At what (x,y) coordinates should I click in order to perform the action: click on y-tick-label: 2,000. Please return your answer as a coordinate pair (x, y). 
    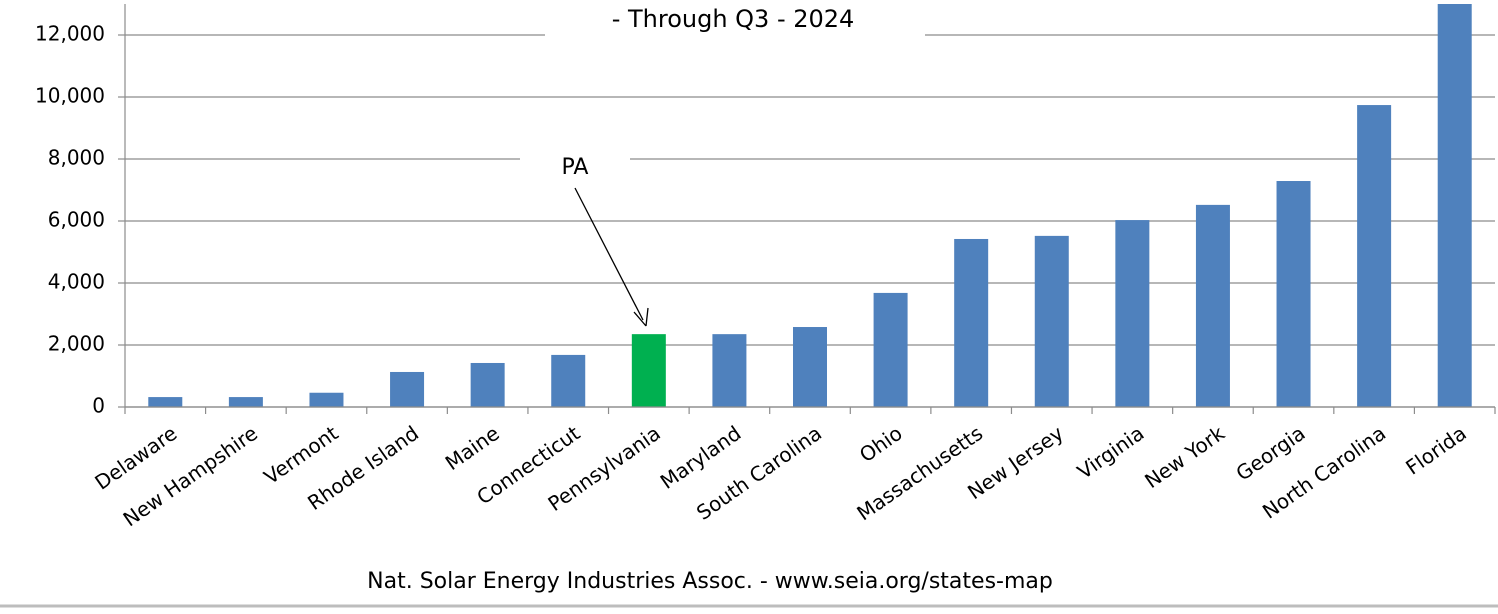
    Looking at the image, I should click on (76, 344).